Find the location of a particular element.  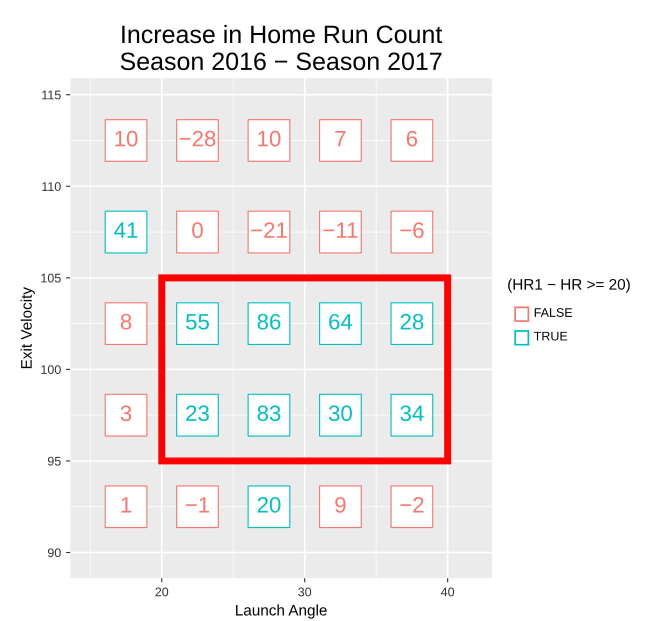

annotation: −2 is located at coordinates (412, 504).